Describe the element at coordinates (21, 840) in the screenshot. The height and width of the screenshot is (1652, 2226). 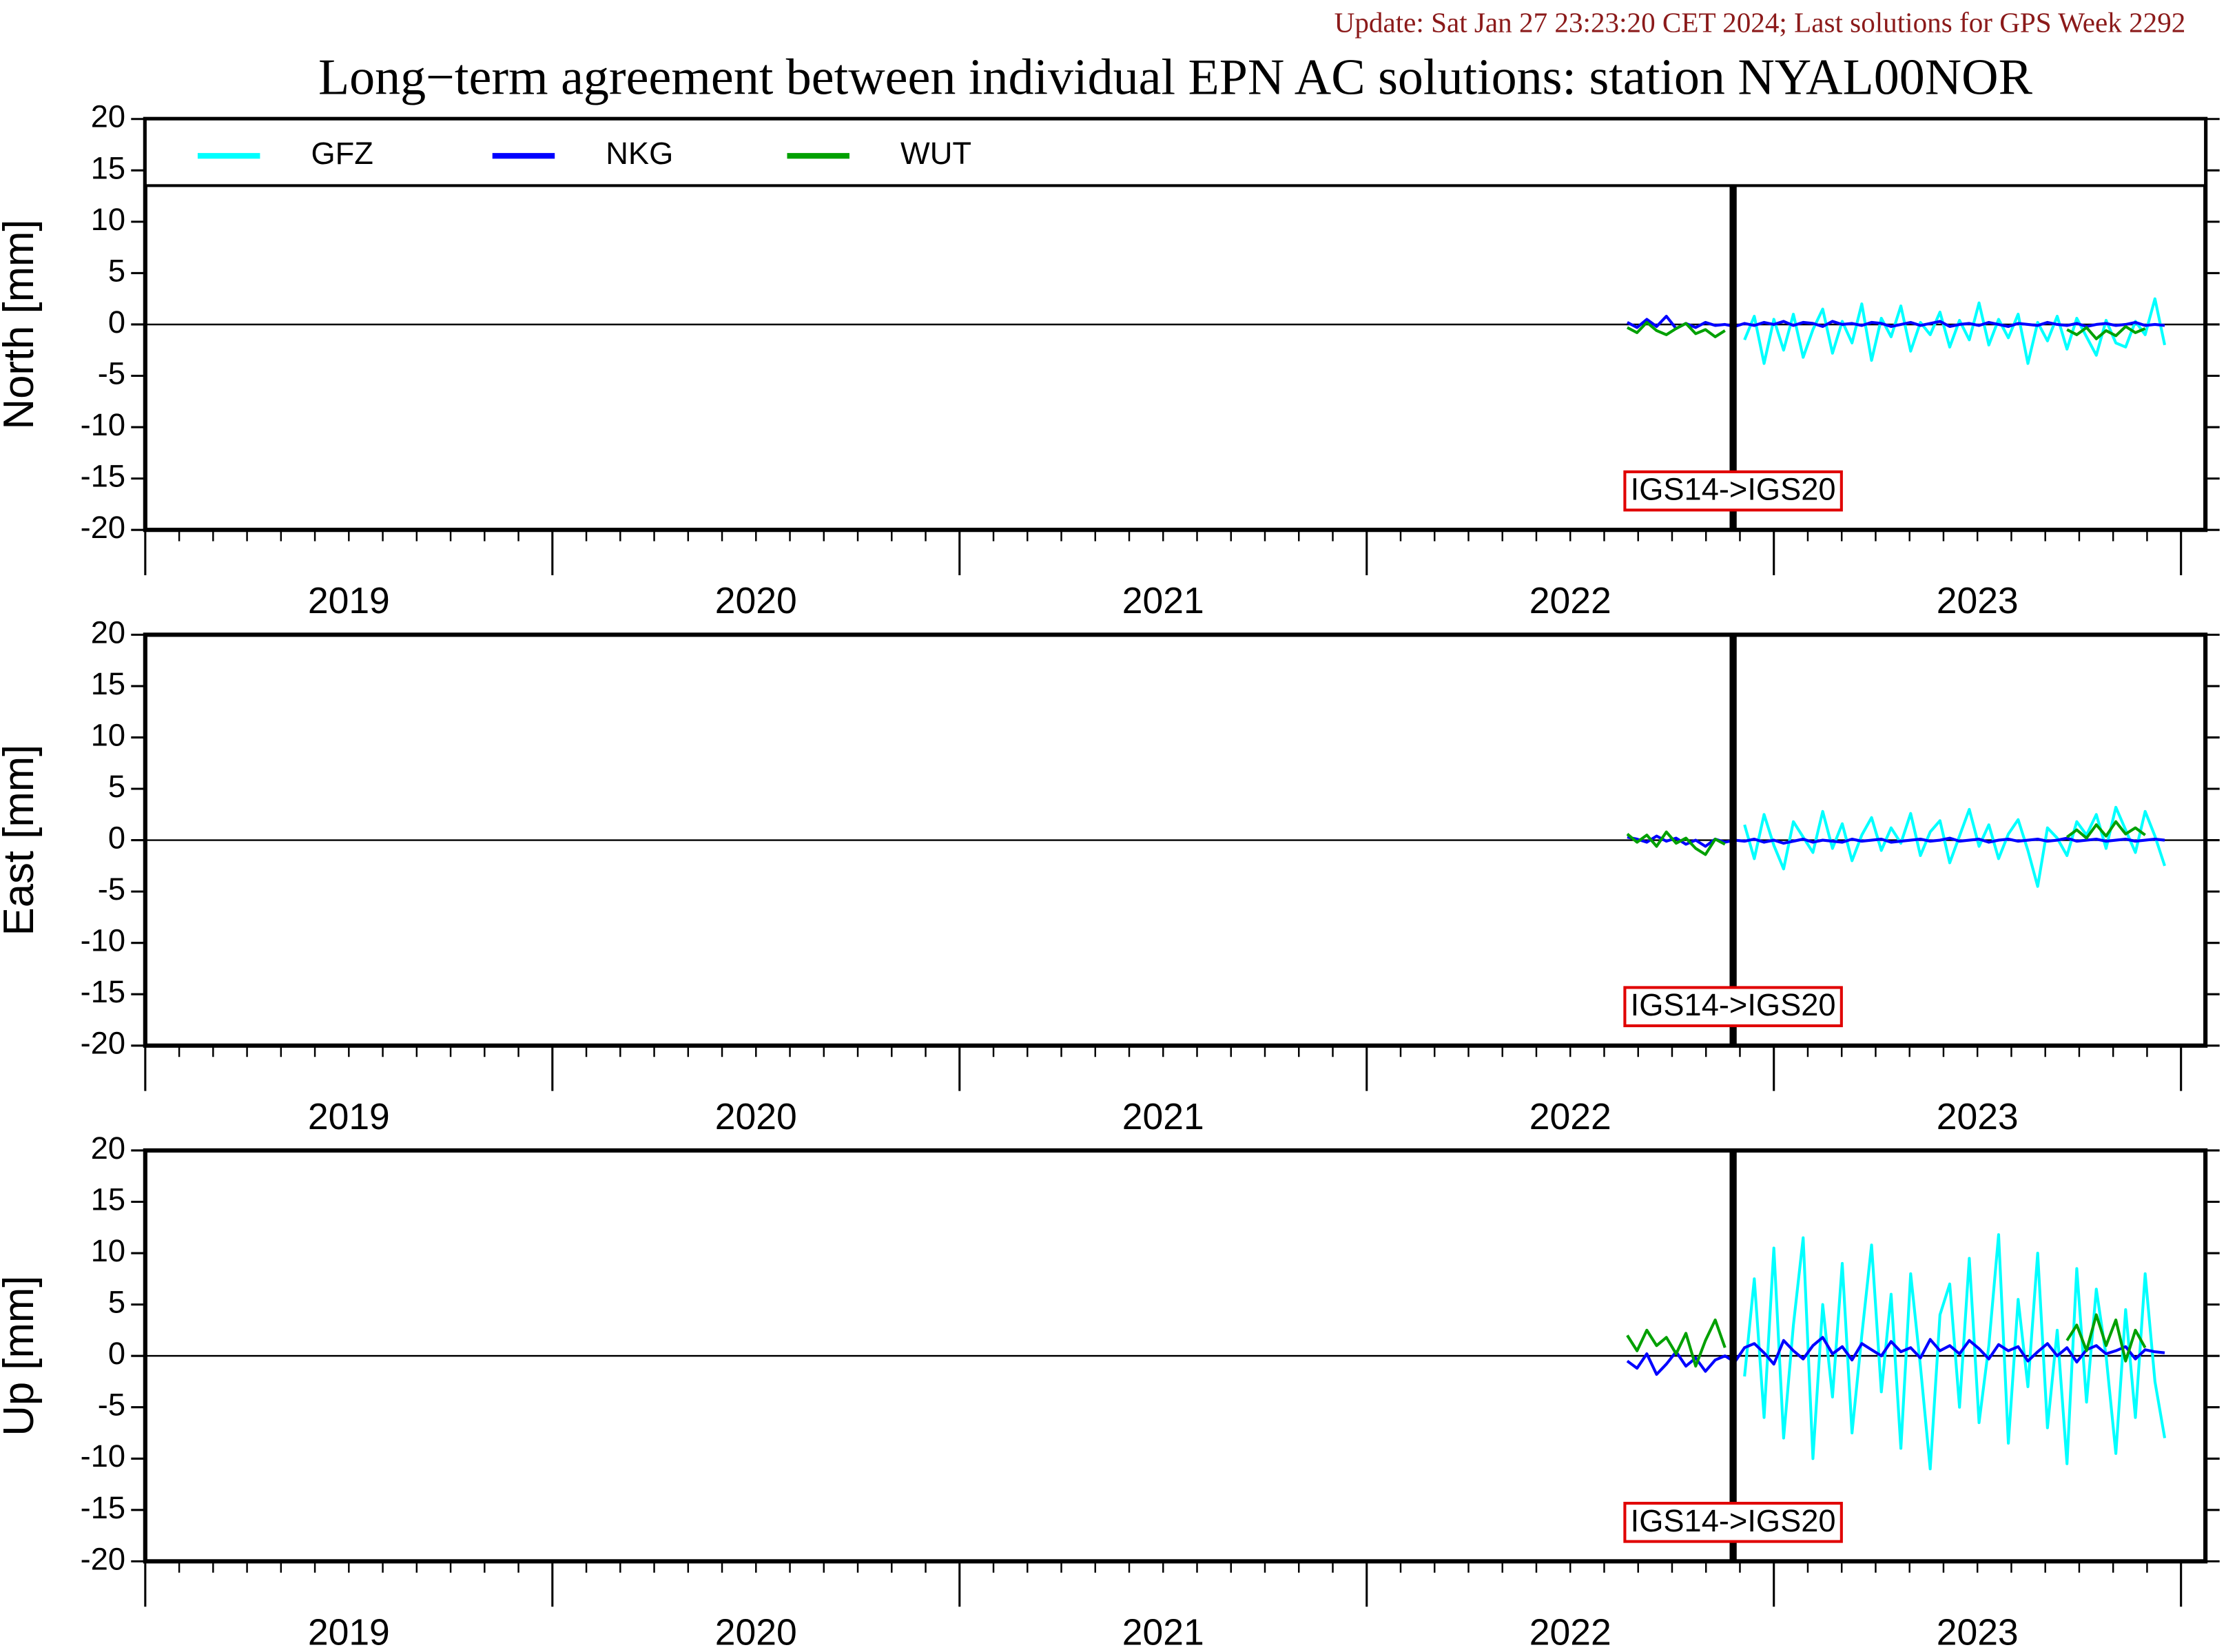
I see `y-axis-label: East [mm]` at that location.